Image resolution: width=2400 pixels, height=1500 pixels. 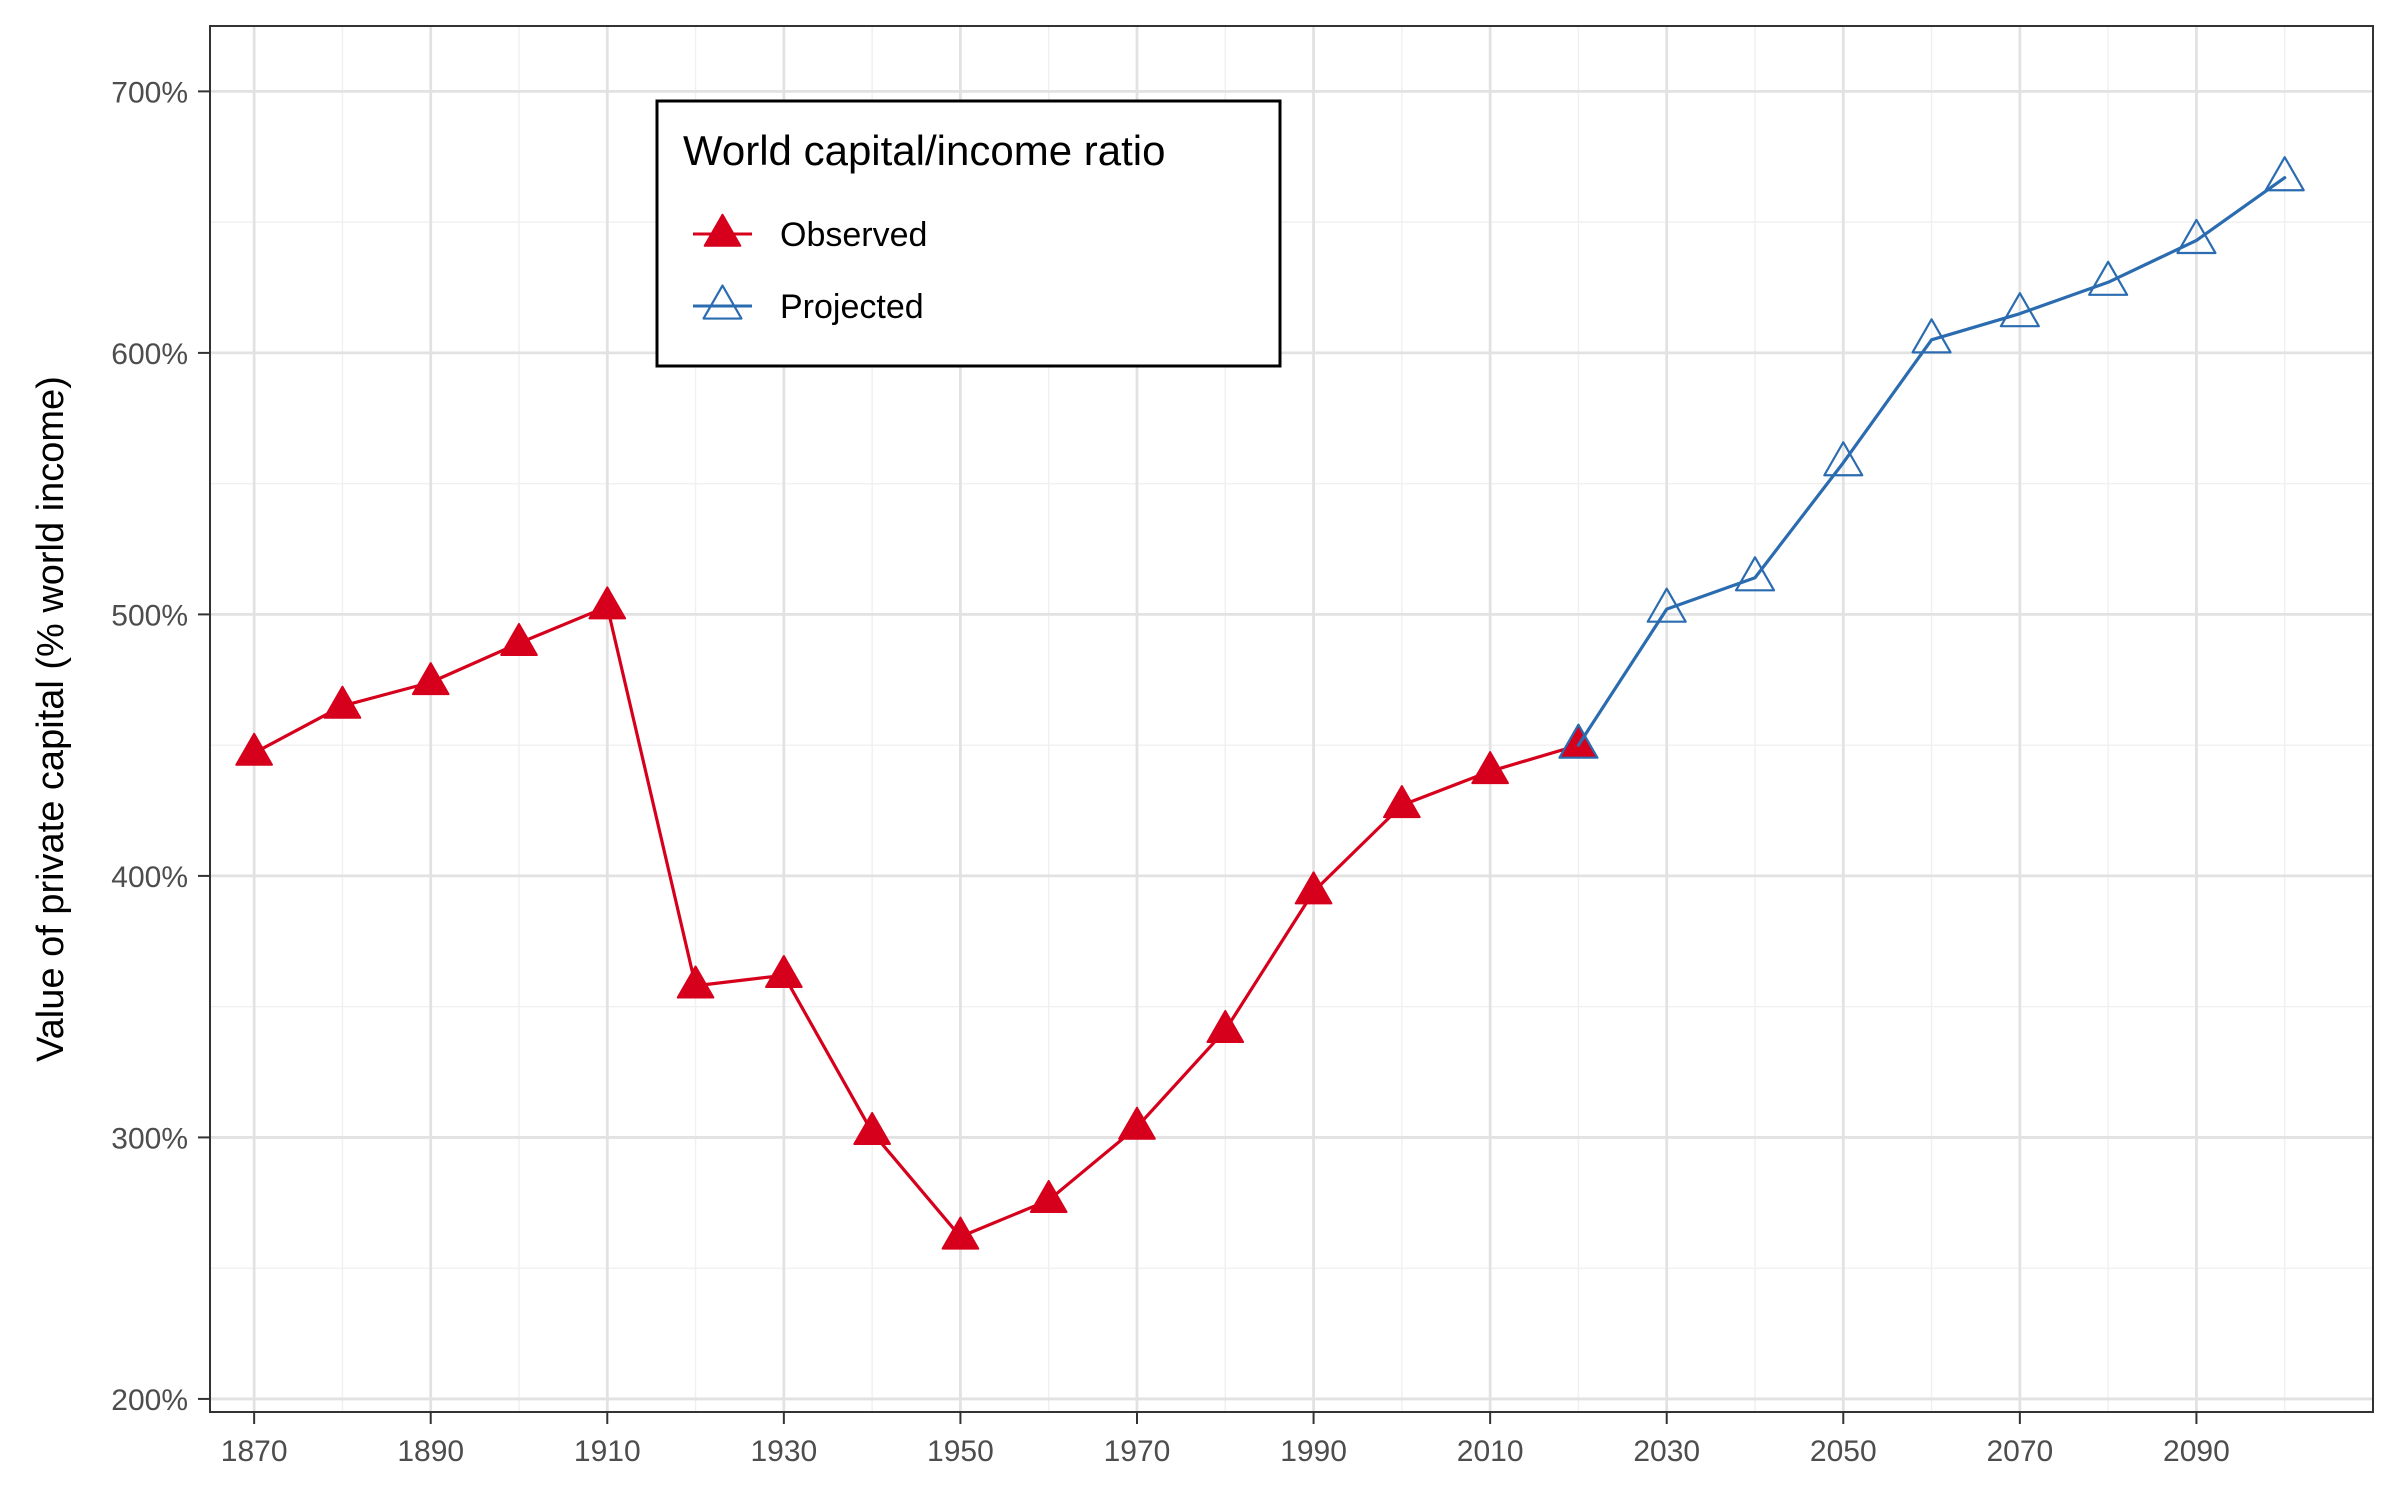 I want to click on y-tick-label: 600%, so click(x=149, y=354).